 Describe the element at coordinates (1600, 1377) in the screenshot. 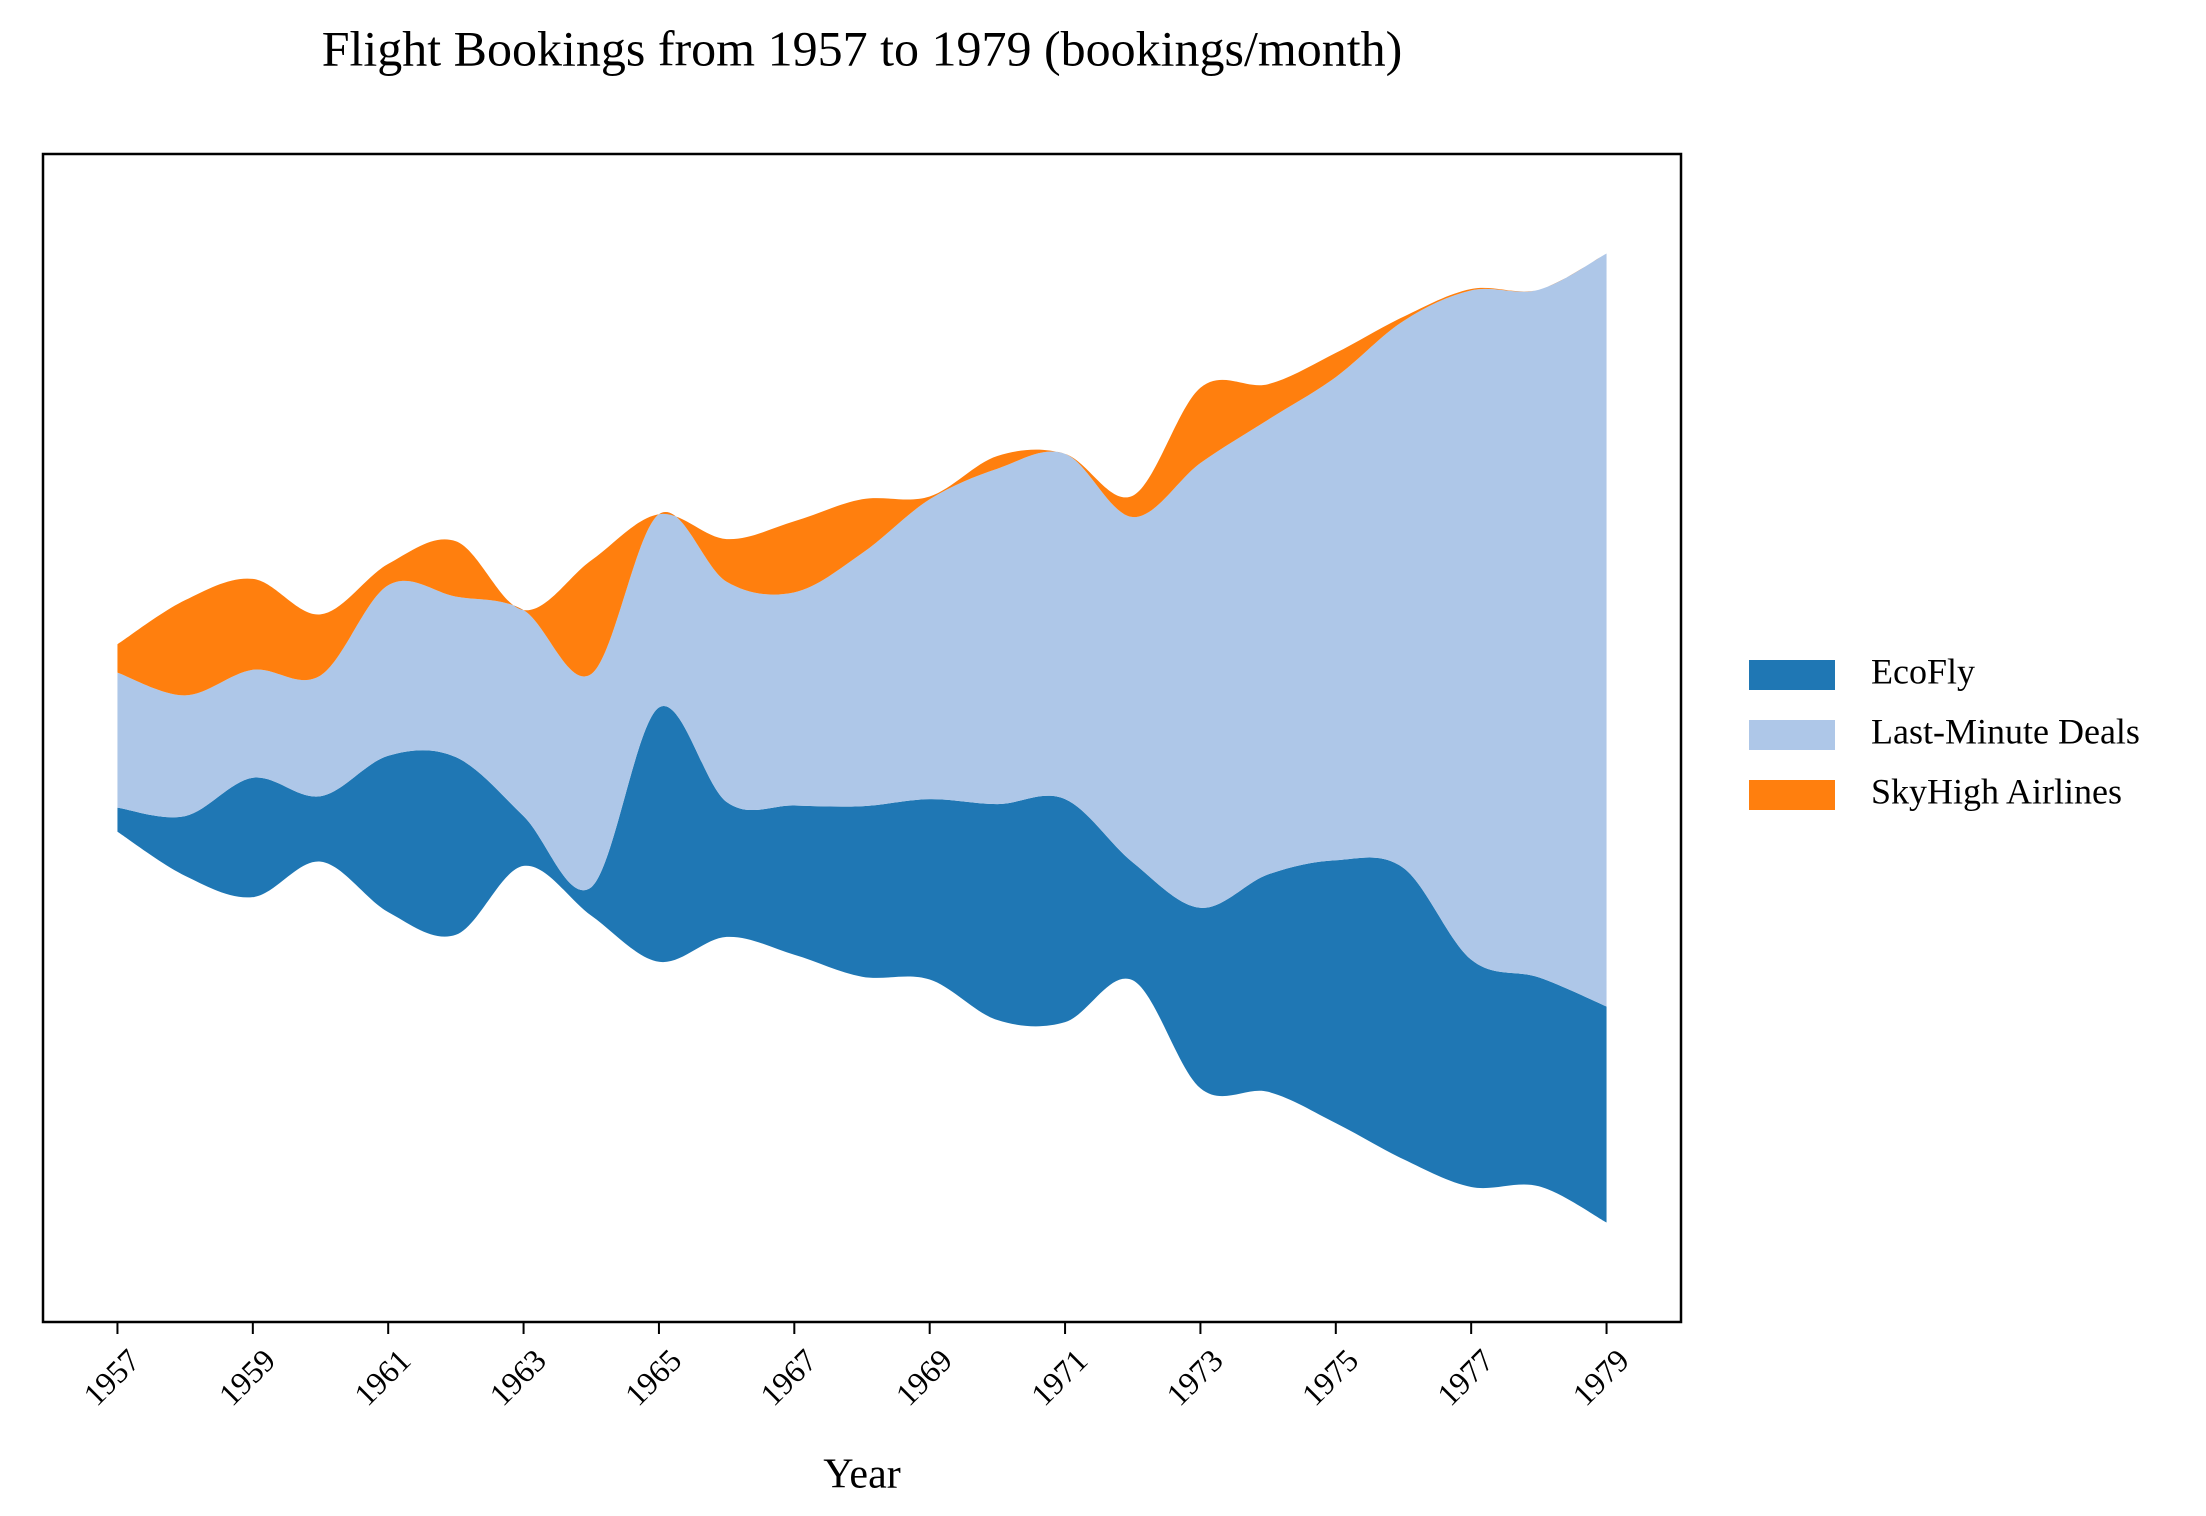

I see `x-tick-label: 1979` at that location.